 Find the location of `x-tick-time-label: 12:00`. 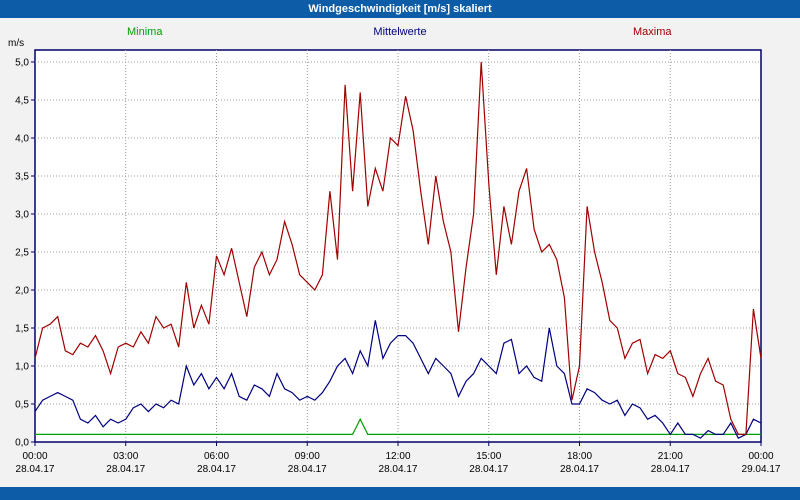

x-tick-time-label: 12:00 is located at coordinates (397, 456).